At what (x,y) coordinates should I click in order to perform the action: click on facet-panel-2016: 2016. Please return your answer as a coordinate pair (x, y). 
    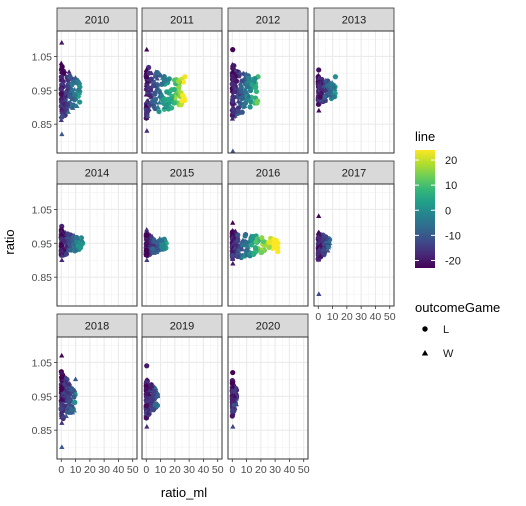
    Looking at the image, I should click on (268, 233).